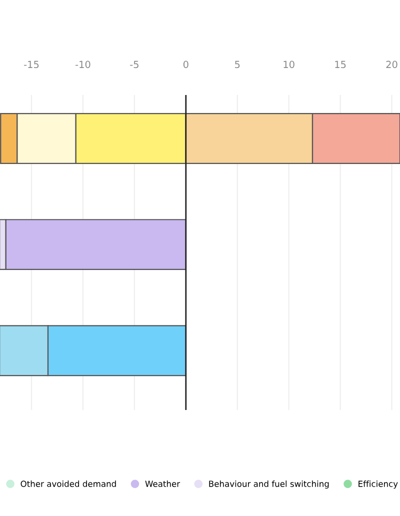 The image size is (400, 516). What do you see at coordinates (269, 484) in the screenshot?
I see `legend-label: Behaviour and fuel switching` at bounding box center [269, 484].